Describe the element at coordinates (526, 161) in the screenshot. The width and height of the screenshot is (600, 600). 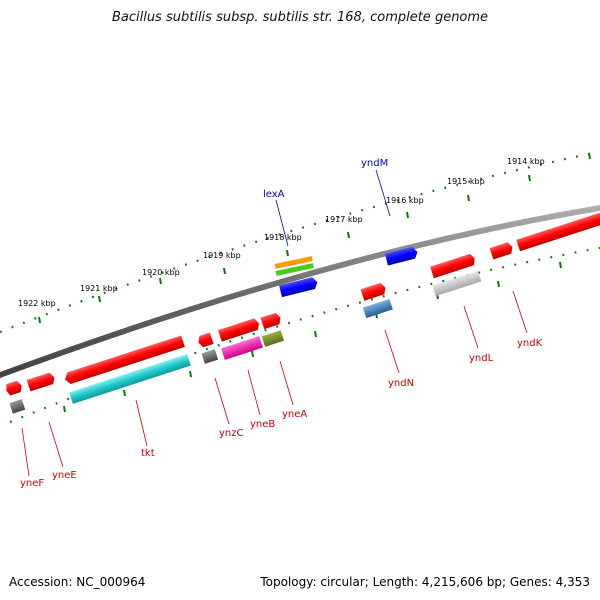
I see `kbp-label: 1914 kbp` at that location.